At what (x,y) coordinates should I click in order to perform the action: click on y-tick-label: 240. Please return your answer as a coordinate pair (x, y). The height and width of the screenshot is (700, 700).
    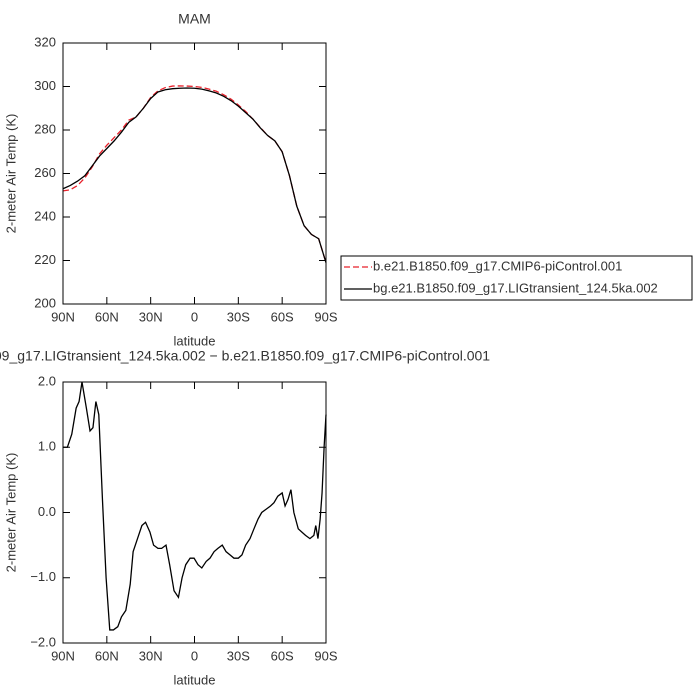
    Looking at the image, I should click on (45, 215).